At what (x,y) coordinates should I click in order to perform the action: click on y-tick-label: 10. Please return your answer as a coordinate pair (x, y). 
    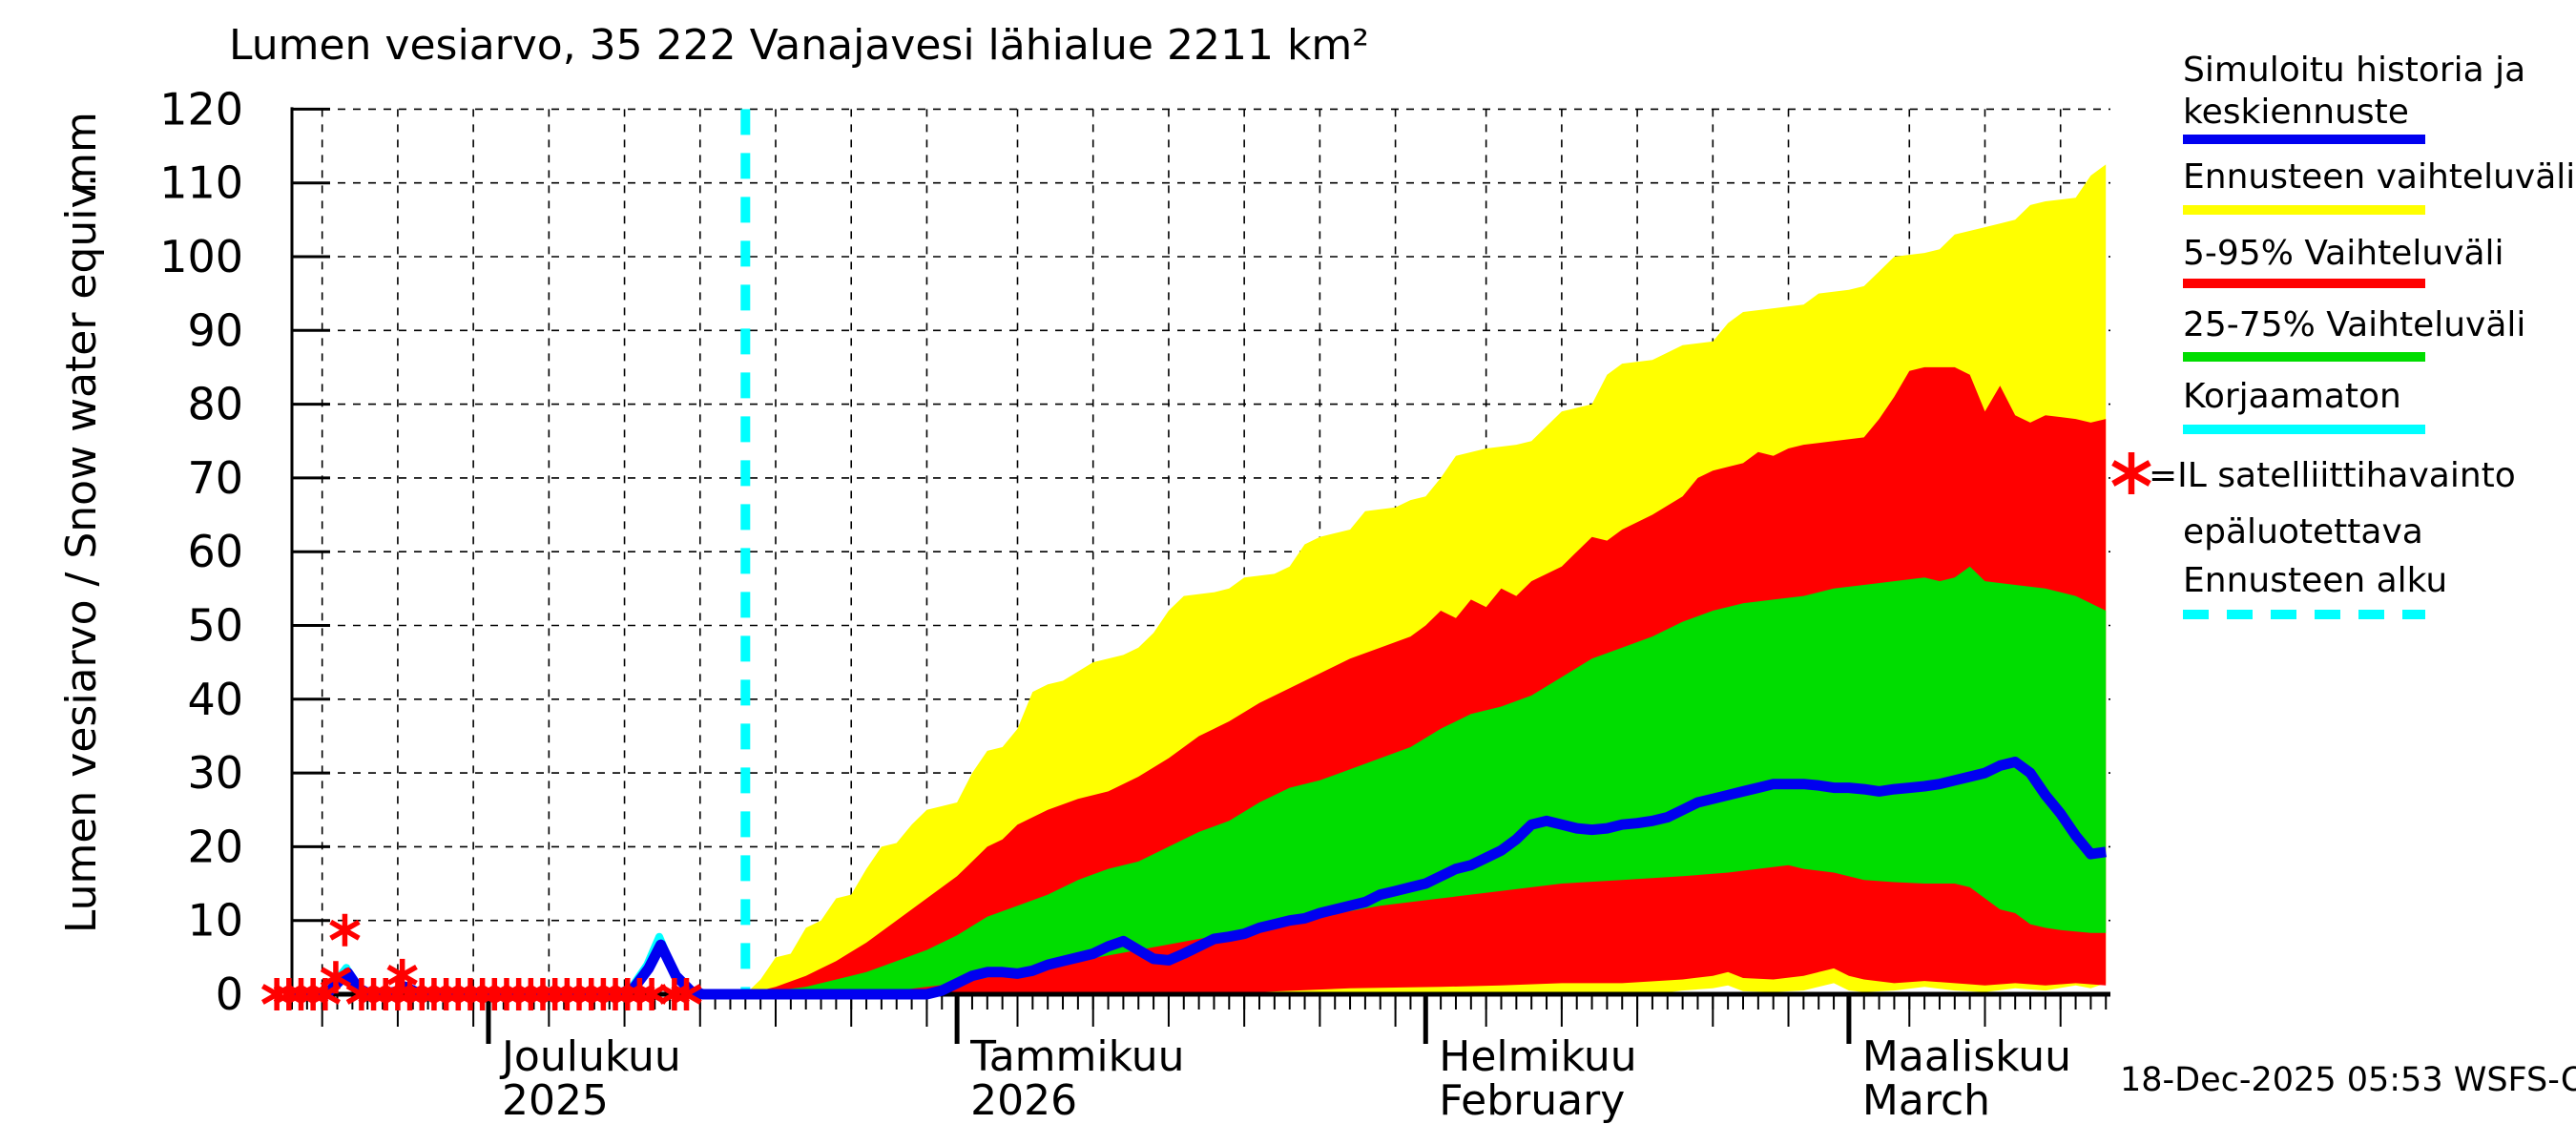
    Looking at the image, I should click on (215, 921).